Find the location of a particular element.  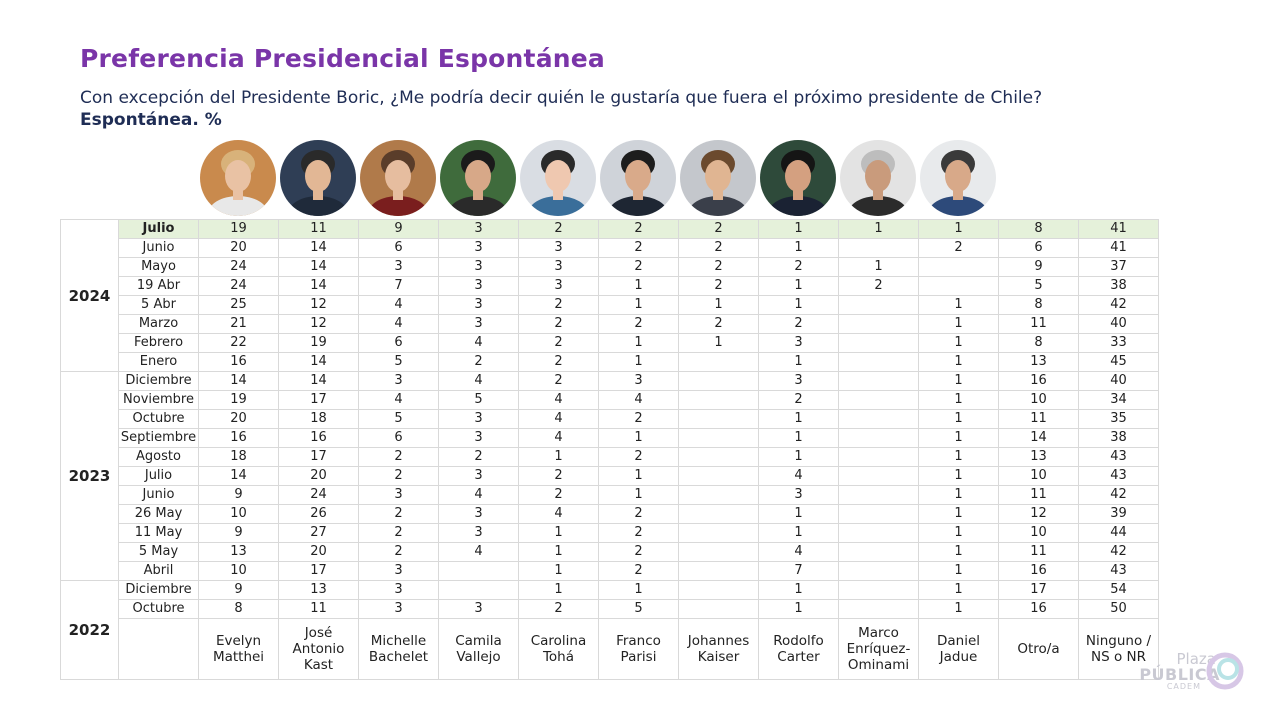

table-row: Julio 14 20 2 3 2 1 4 1 10 43 is located at coordinates (610, 476).